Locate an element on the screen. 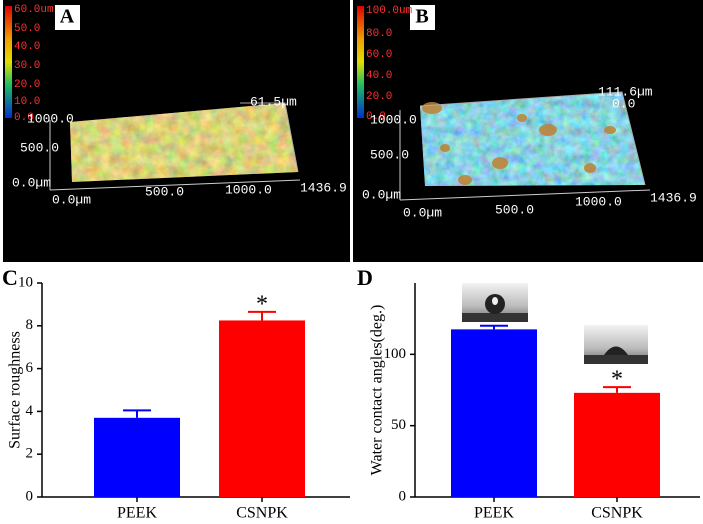 Image resolution: width=703 pixels, height=524 pixels. y-tick-label: 2 is located at coordinates (30, 454).